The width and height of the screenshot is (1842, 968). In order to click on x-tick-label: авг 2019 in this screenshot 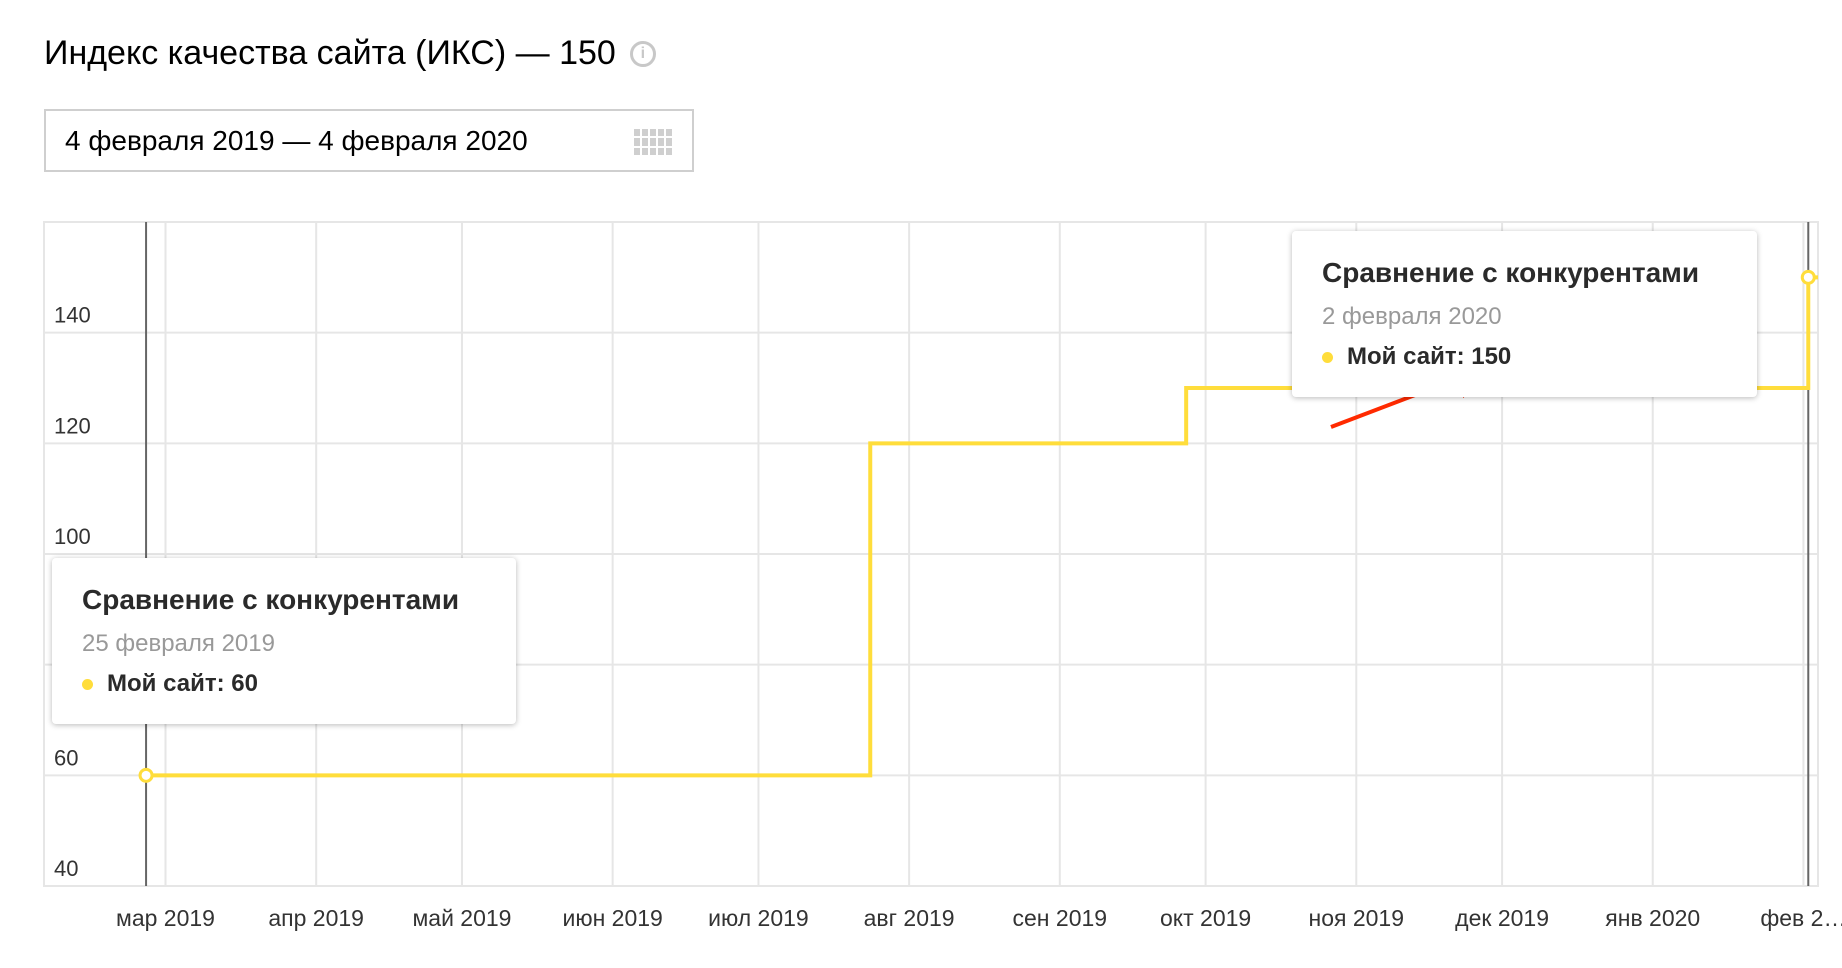, I will do `click(909, 918)`.